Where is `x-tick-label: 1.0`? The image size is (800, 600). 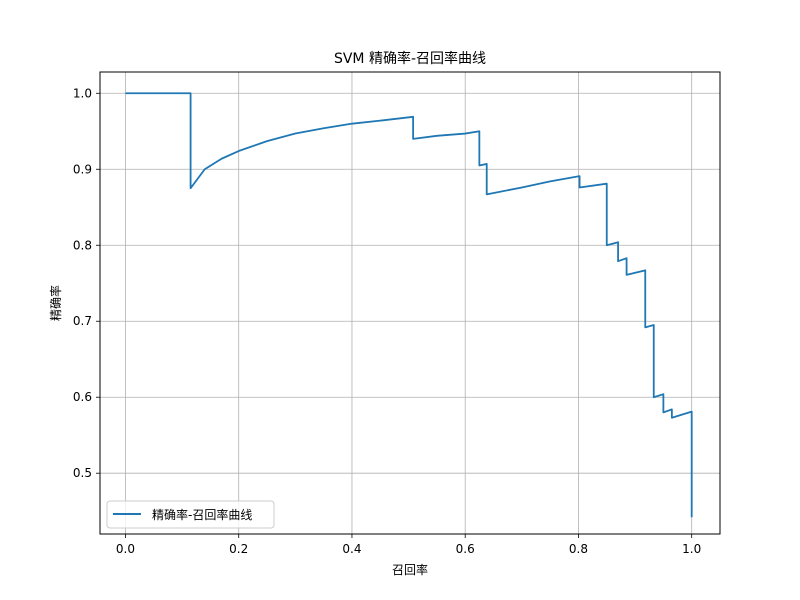
x-tick-label: 1.0 is located at coordinates (691, 549).